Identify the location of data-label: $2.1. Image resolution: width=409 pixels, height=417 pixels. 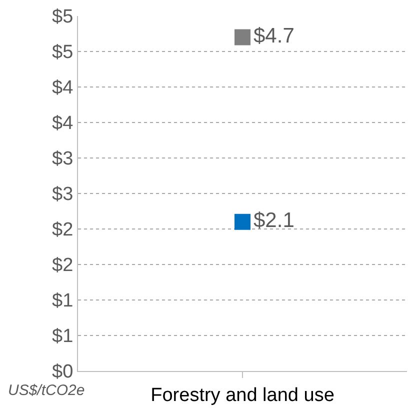
(274, 220).